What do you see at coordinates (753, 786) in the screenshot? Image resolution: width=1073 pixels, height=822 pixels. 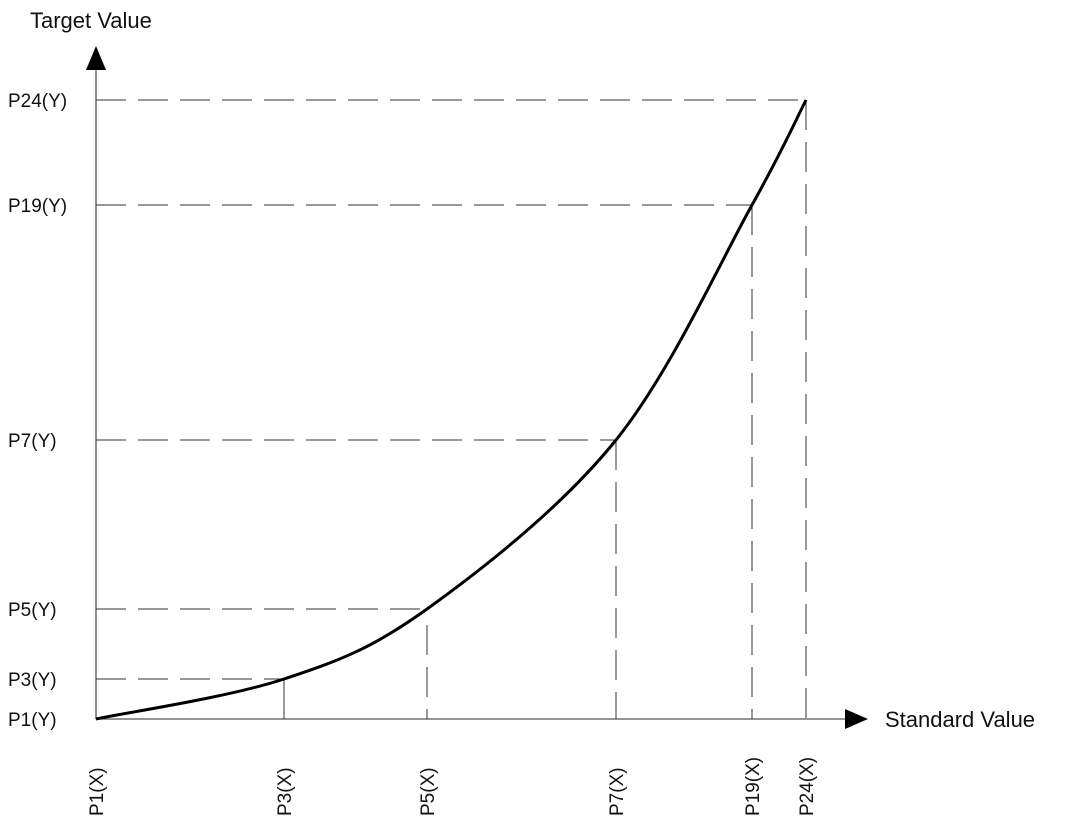 I see `x-label-p19: P19(X)` at bounding box center [753, 786].